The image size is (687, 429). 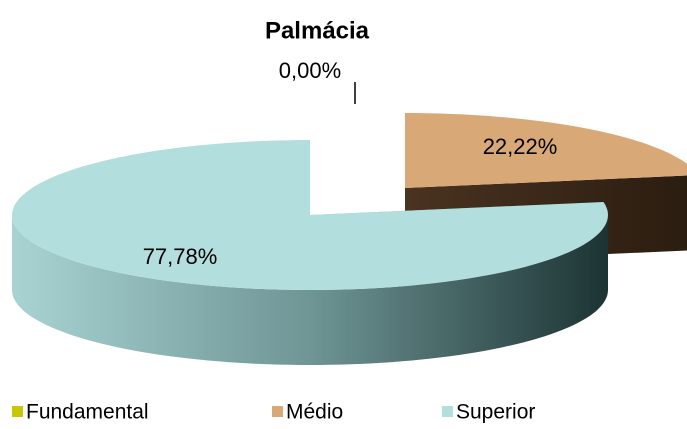 What do you see at coordinates (310, 70) in the screenshot?
I see `data-label: 0,00%` at bounding box center [310, 70].